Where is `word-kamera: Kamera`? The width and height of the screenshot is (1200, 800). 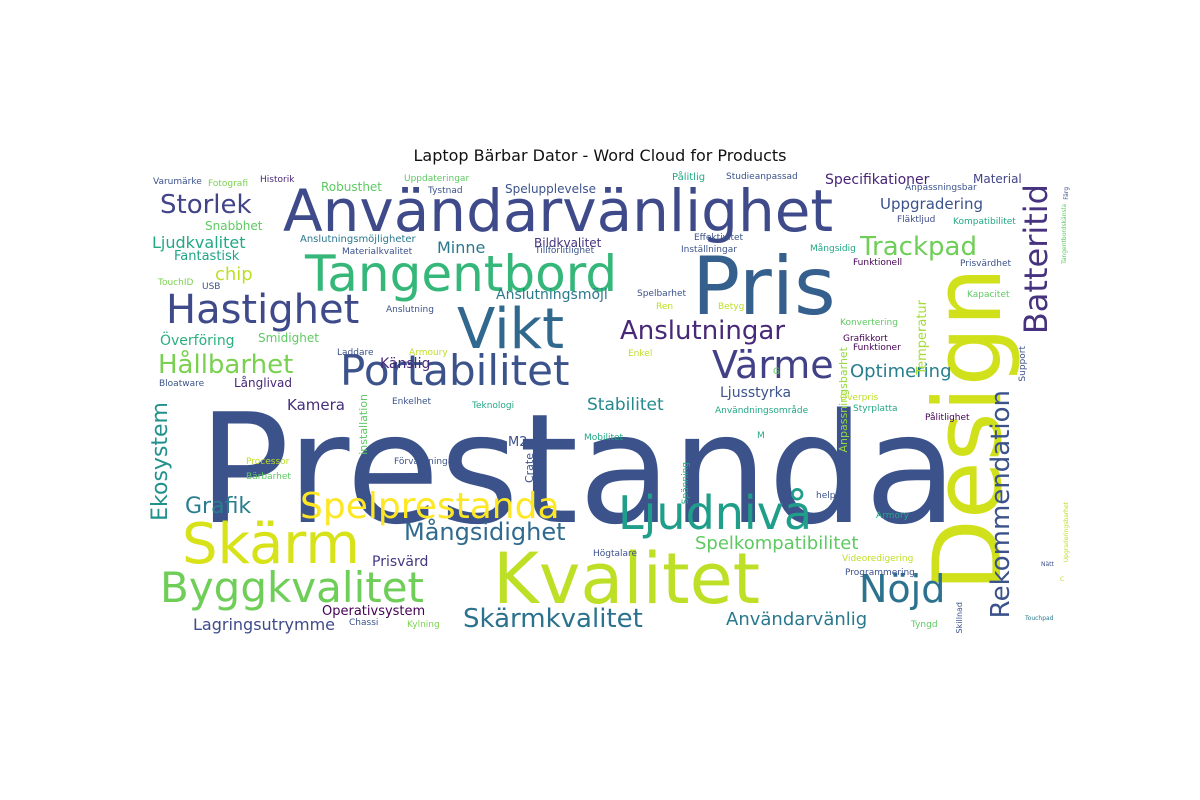 word-kamera: Kamera is located at coordinates (316, 405).